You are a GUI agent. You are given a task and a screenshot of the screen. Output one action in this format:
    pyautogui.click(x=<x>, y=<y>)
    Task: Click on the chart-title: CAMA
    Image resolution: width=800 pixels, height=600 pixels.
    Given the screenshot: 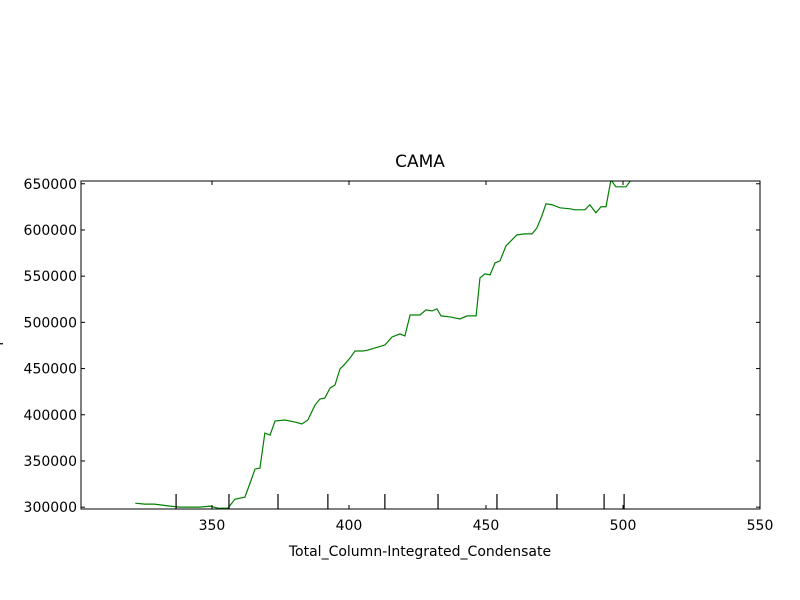 What is the action you would take?
    pyautogui.click(x=420, y=162)
    